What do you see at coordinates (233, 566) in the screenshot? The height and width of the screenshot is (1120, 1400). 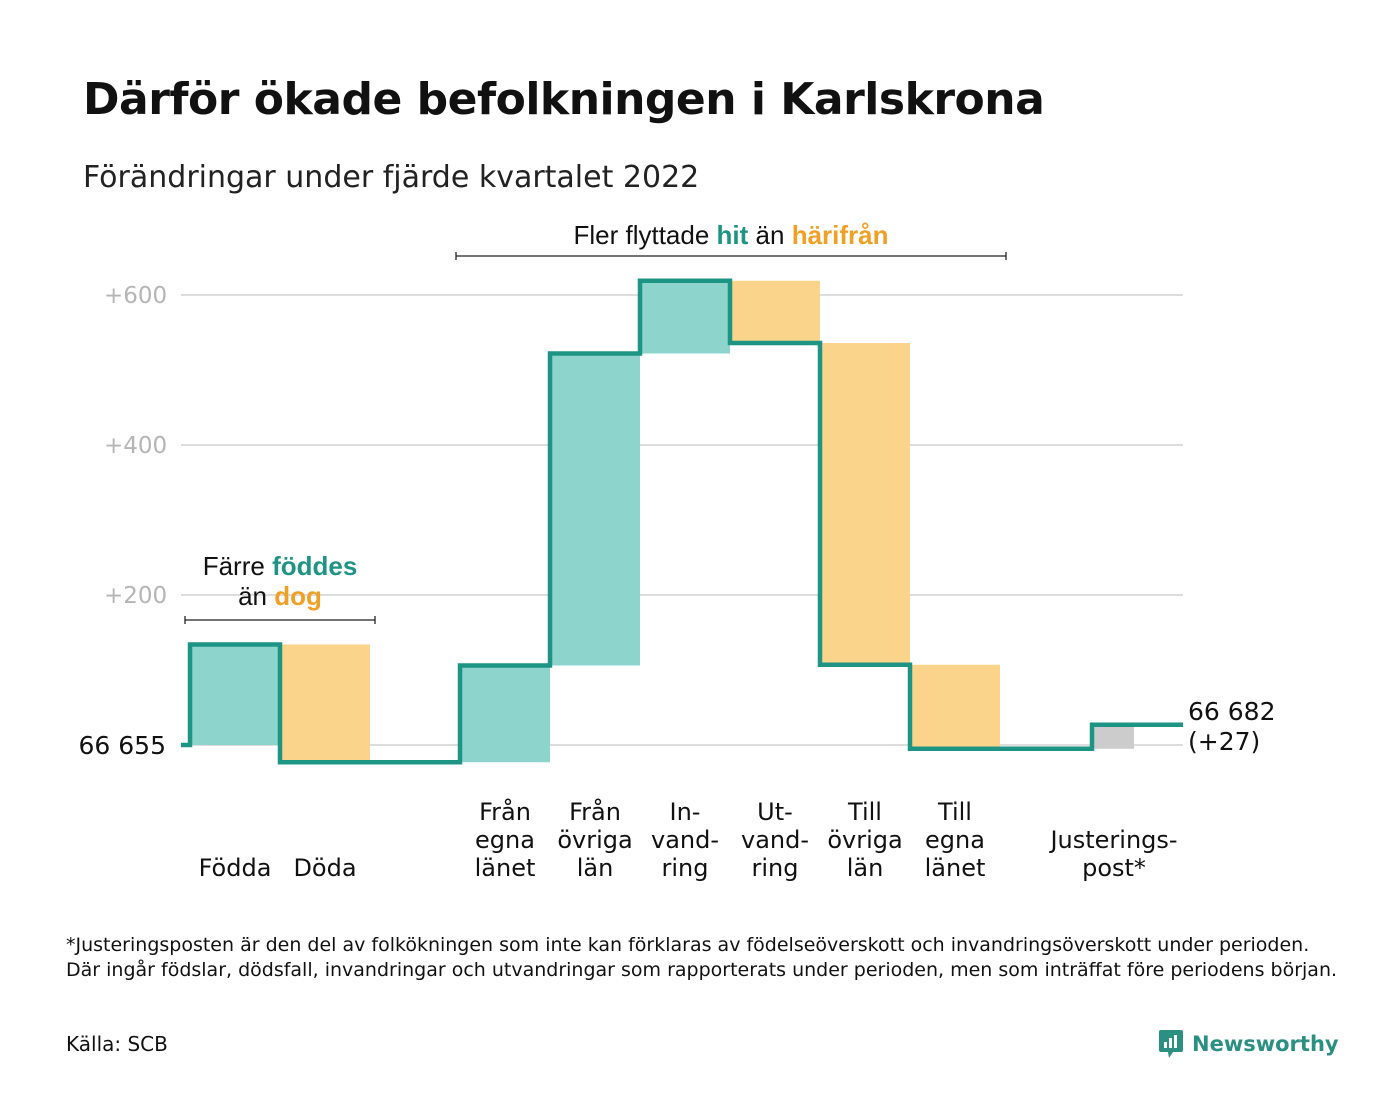 I see `births-annotation-prefix: Färre` at bounding box center [233, 566].